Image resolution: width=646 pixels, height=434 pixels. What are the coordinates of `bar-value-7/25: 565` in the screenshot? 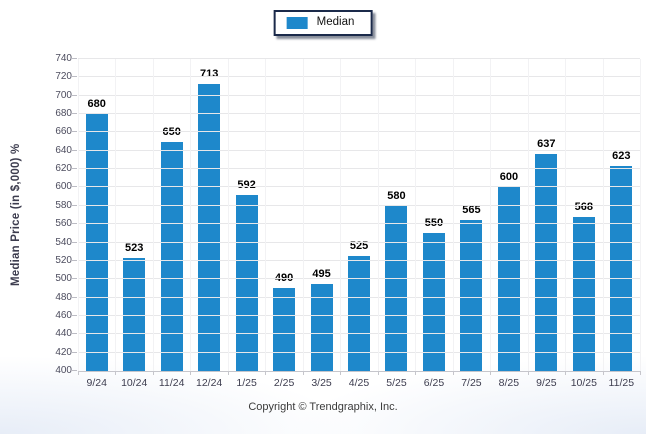 It's located at (471, 209).